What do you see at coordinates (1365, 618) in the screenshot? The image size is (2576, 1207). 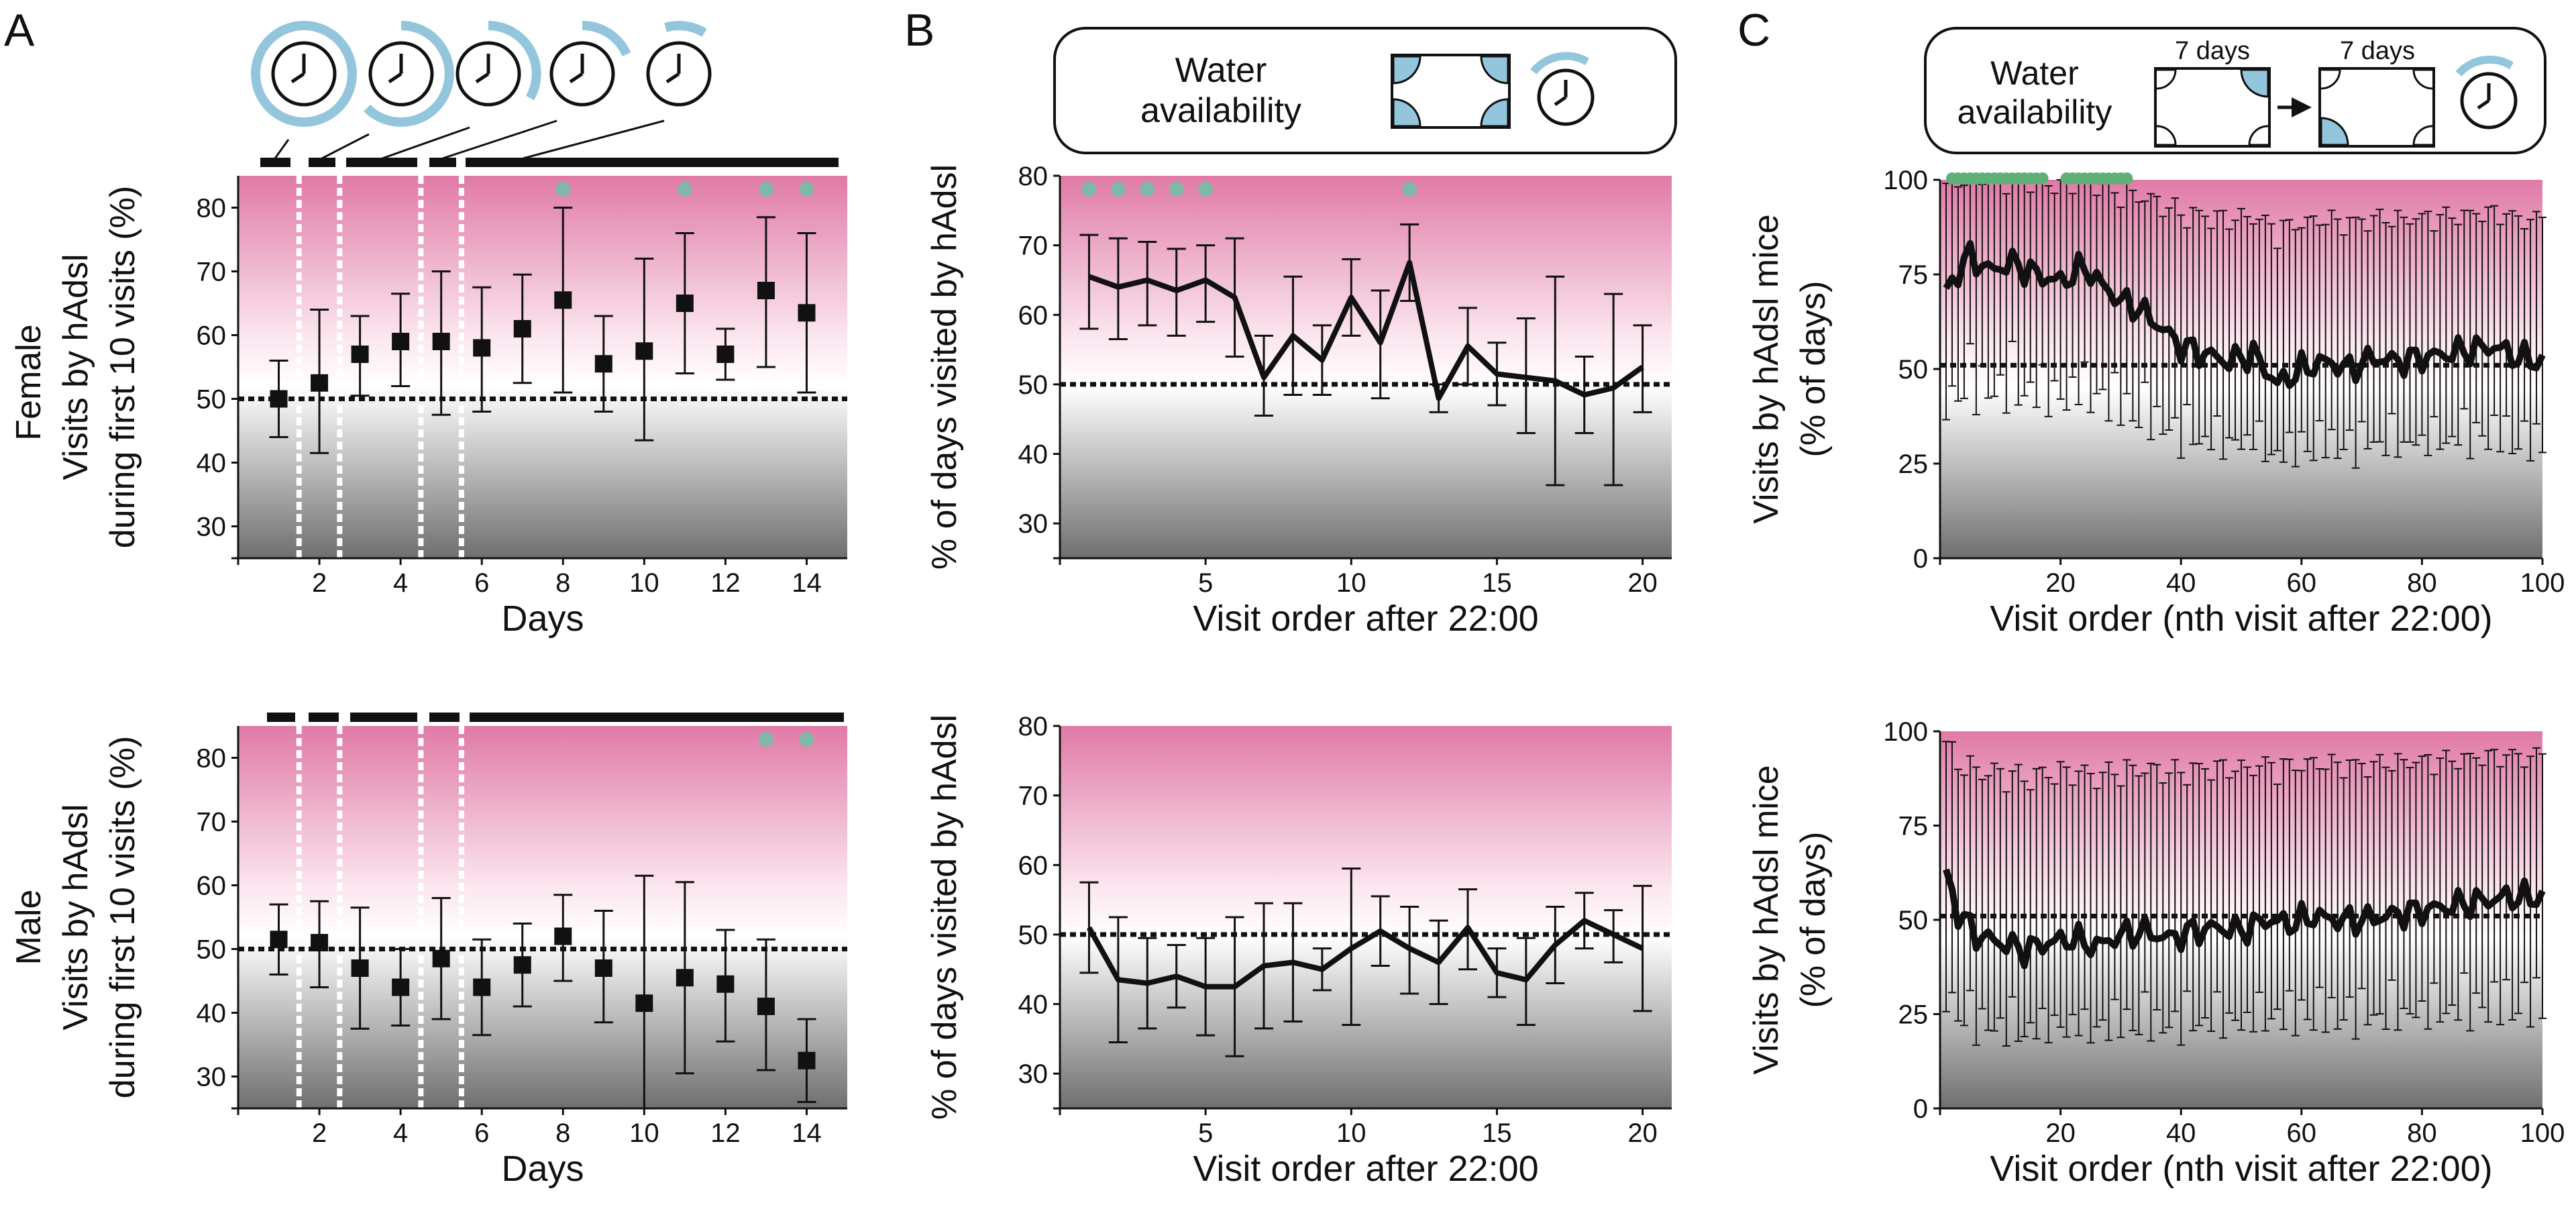 I see `x-axis-label: Visit order after 22:00` at bounding box center [1365, 618].